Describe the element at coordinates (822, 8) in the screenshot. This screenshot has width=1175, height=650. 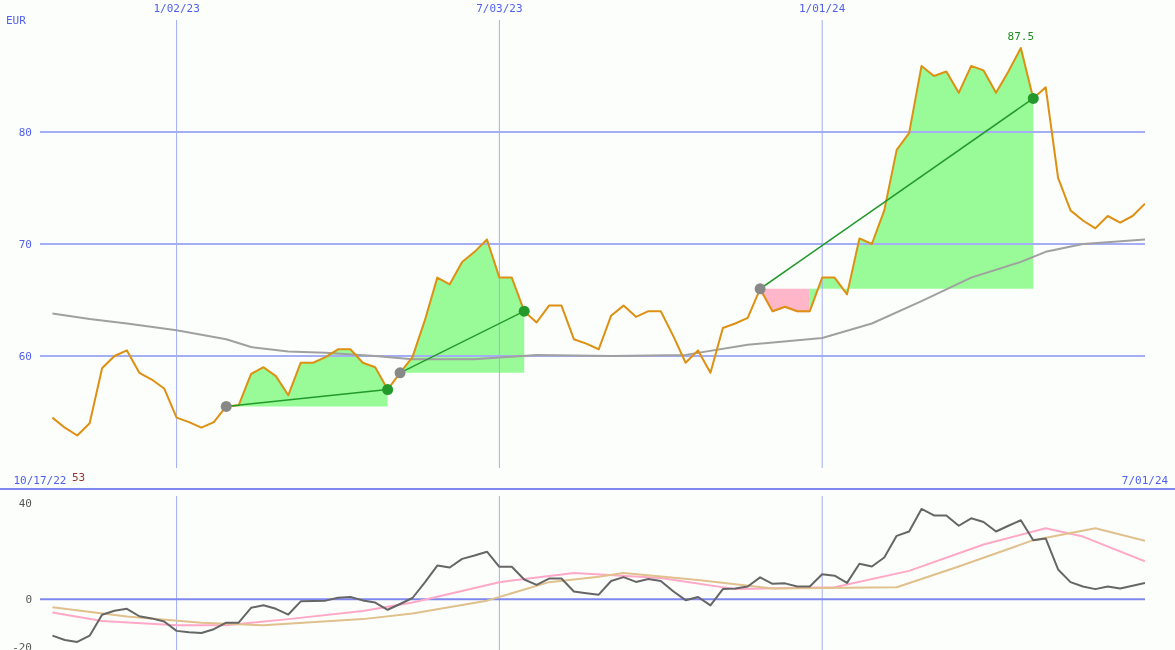
I see `x2-tick-label: 1/01/24` at that location.